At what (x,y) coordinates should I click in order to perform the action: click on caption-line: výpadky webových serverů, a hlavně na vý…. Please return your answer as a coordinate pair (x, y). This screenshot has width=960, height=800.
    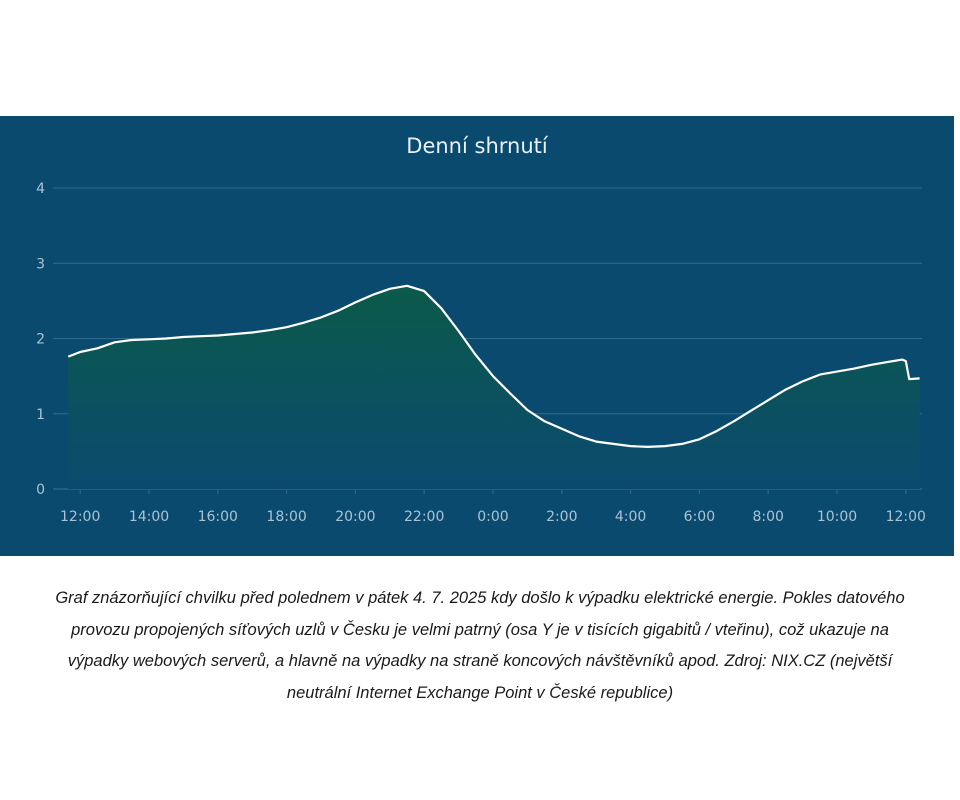
    Looking at the image, I should click on (480, 661).